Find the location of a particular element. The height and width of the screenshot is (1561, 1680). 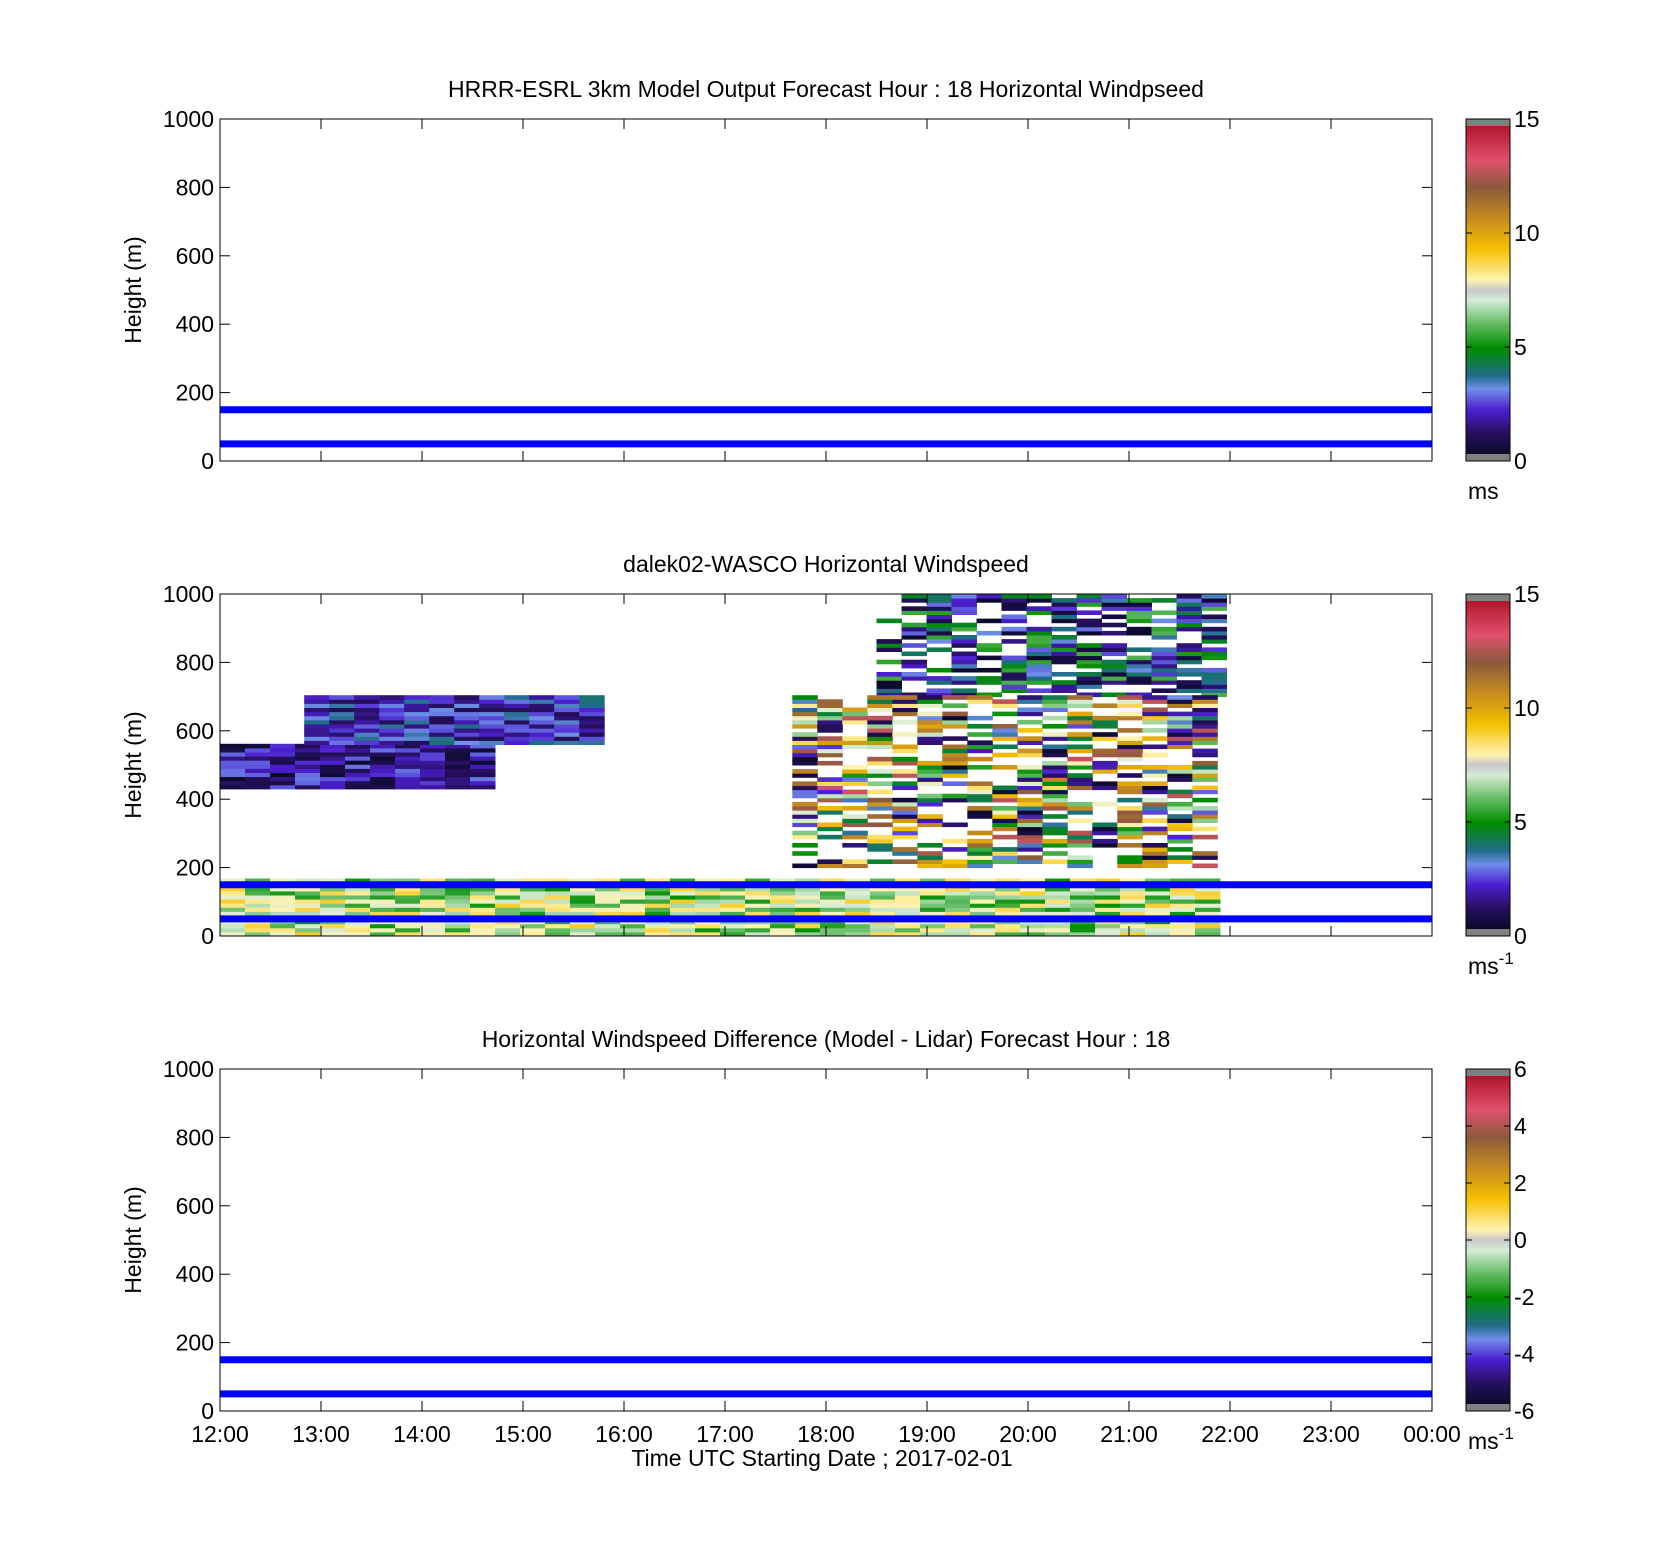

y-tick-label: 800 is located at coordinates (195, 187).